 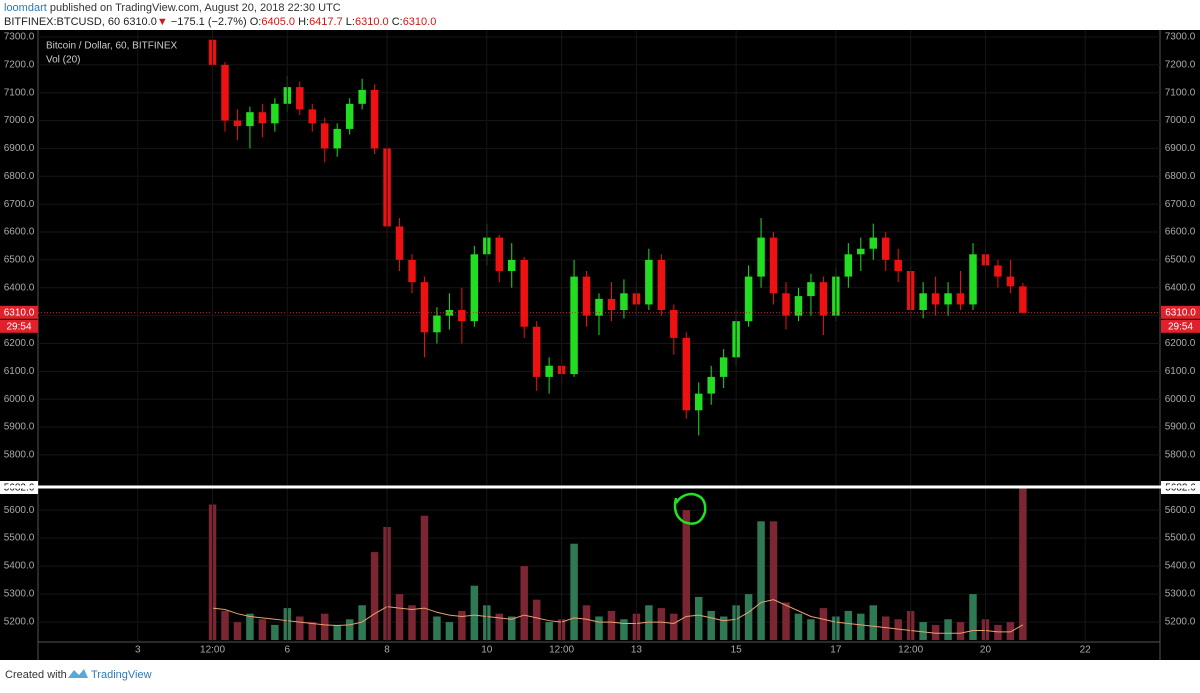 I want to click on y-tick-label: 7300.0, so click(x=19, y=37).